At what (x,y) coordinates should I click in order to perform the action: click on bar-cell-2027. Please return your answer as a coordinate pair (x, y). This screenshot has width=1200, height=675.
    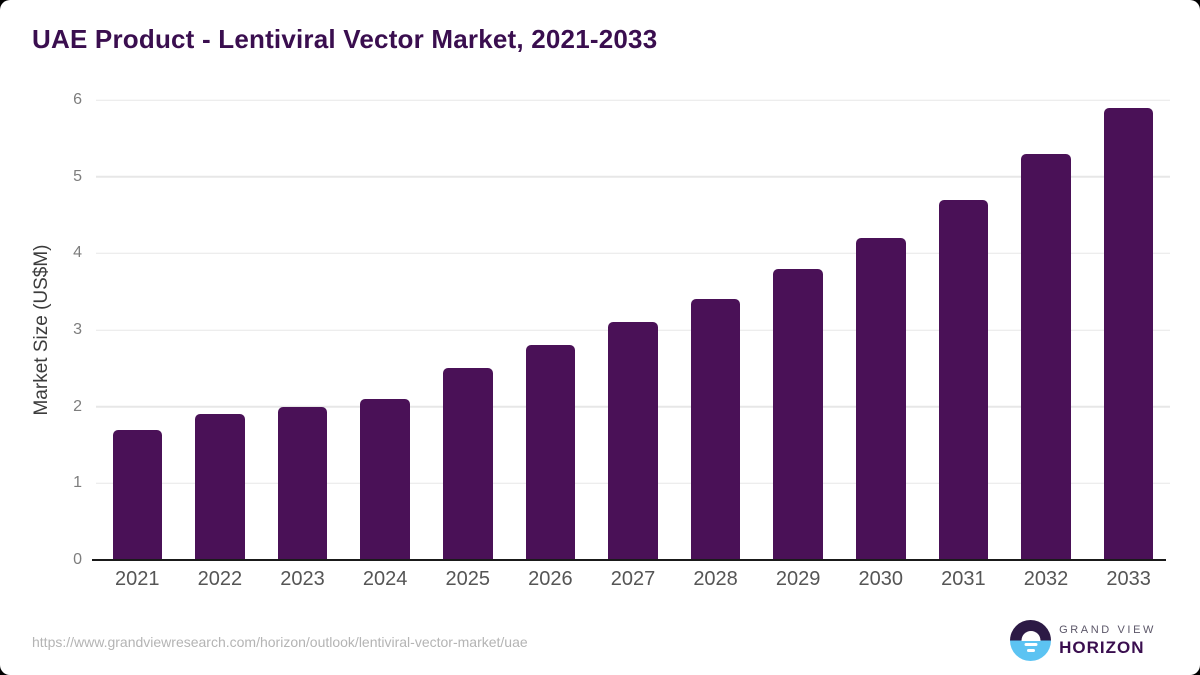
    Looking at the image, I should click on (633, 330).